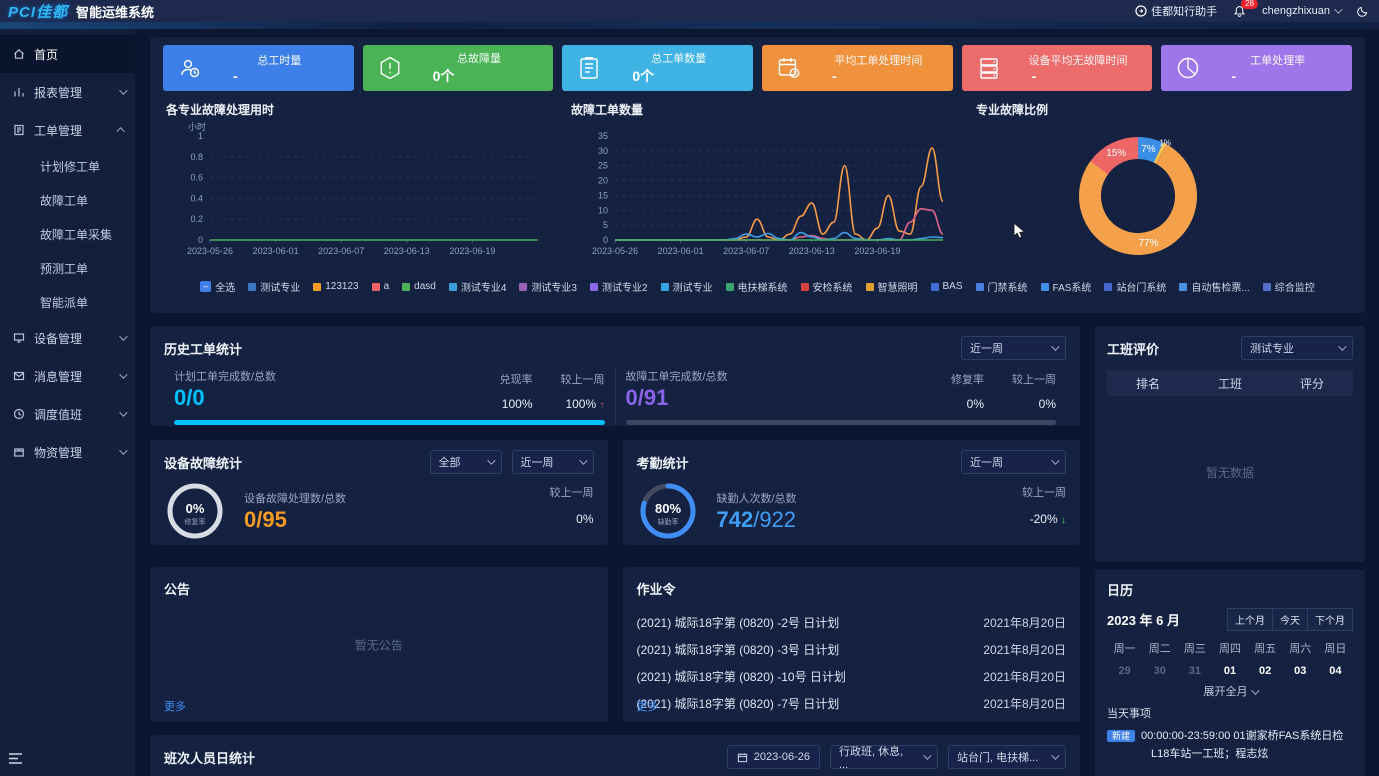 The height and width of the screenshot is (776, 1379). What do you see at coordinates (603, 210) in the screenshot?
I see `svg-text: 10` at bounding box center [603, 210].